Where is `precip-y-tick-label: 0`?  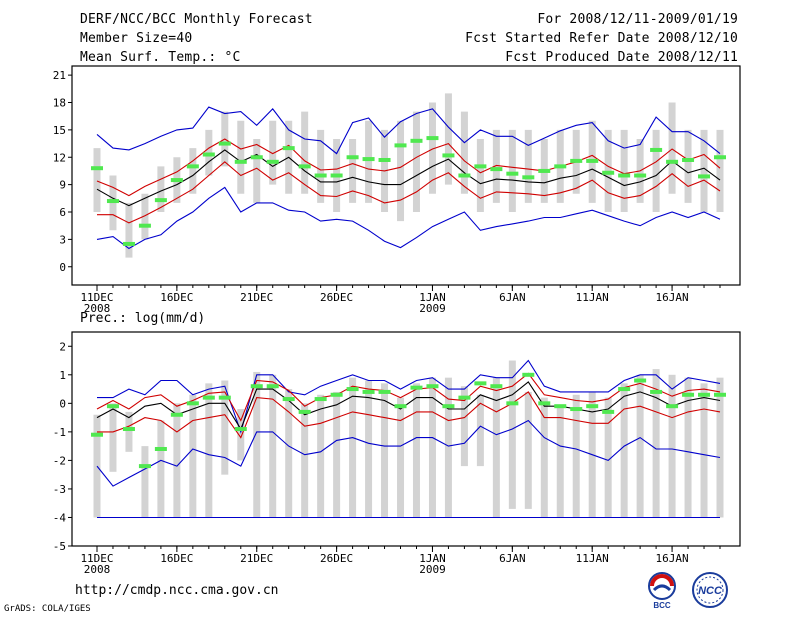
precip-y-tick-label: 0 is located at coordinates (62, 403).